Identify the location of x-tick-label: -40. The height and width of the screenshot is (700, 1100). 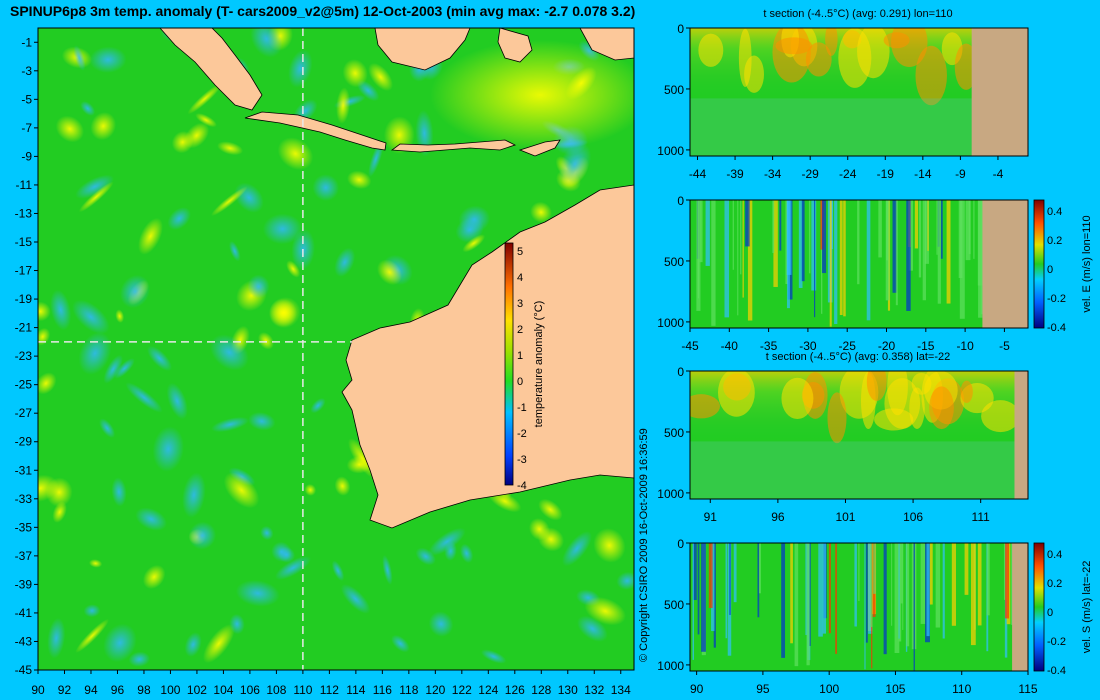
(730, 346).